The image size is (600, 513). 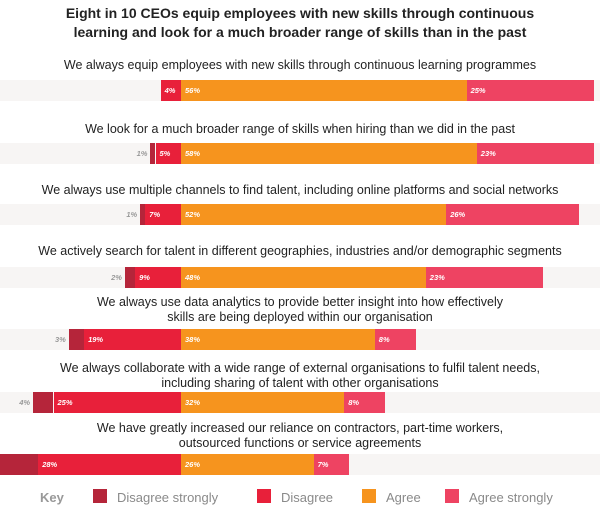 What do you see at coordinates (25, 402) in the screenshot?
I see `row-6-value-disagree-strongly: 4%` at bounding box center [25, 402].